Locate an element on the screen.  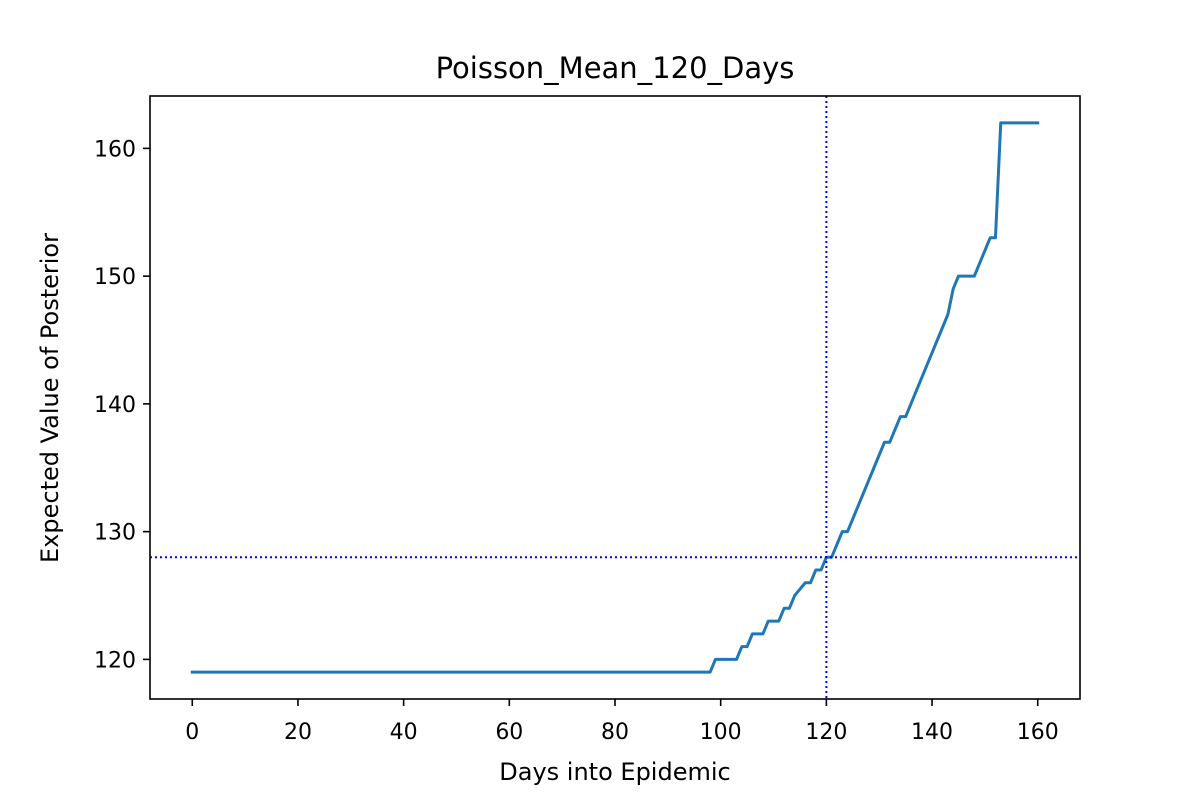
x-tick-label: 40 is located at coordinates (404, 732).